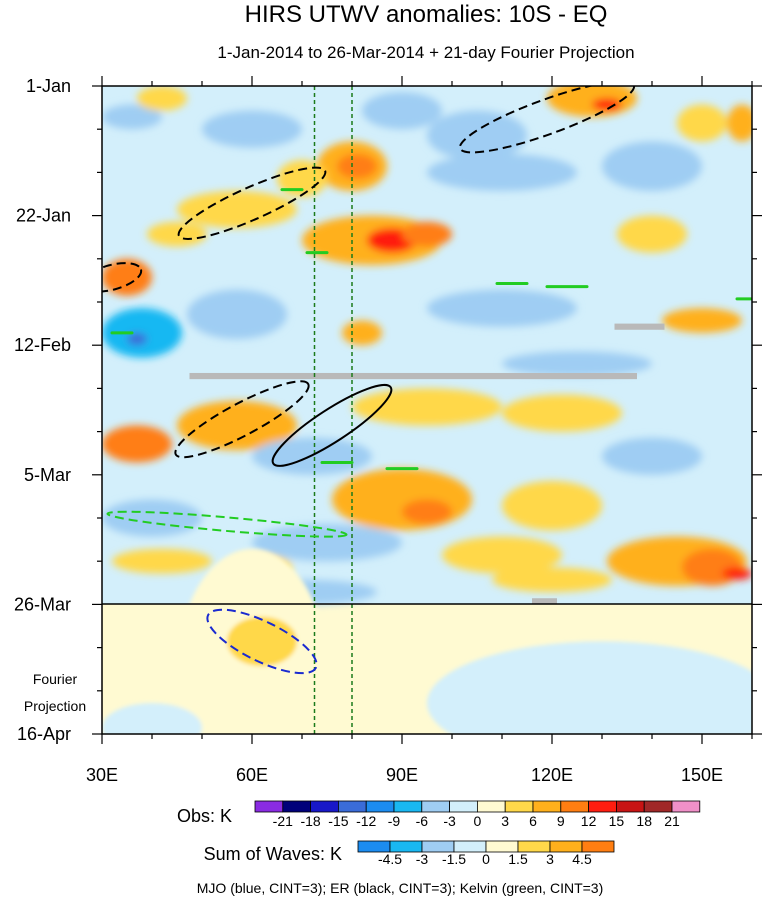 This screenshot has width=770, height=900. I want to click on y-tick-label: 22-Jan, so click(43, 216).